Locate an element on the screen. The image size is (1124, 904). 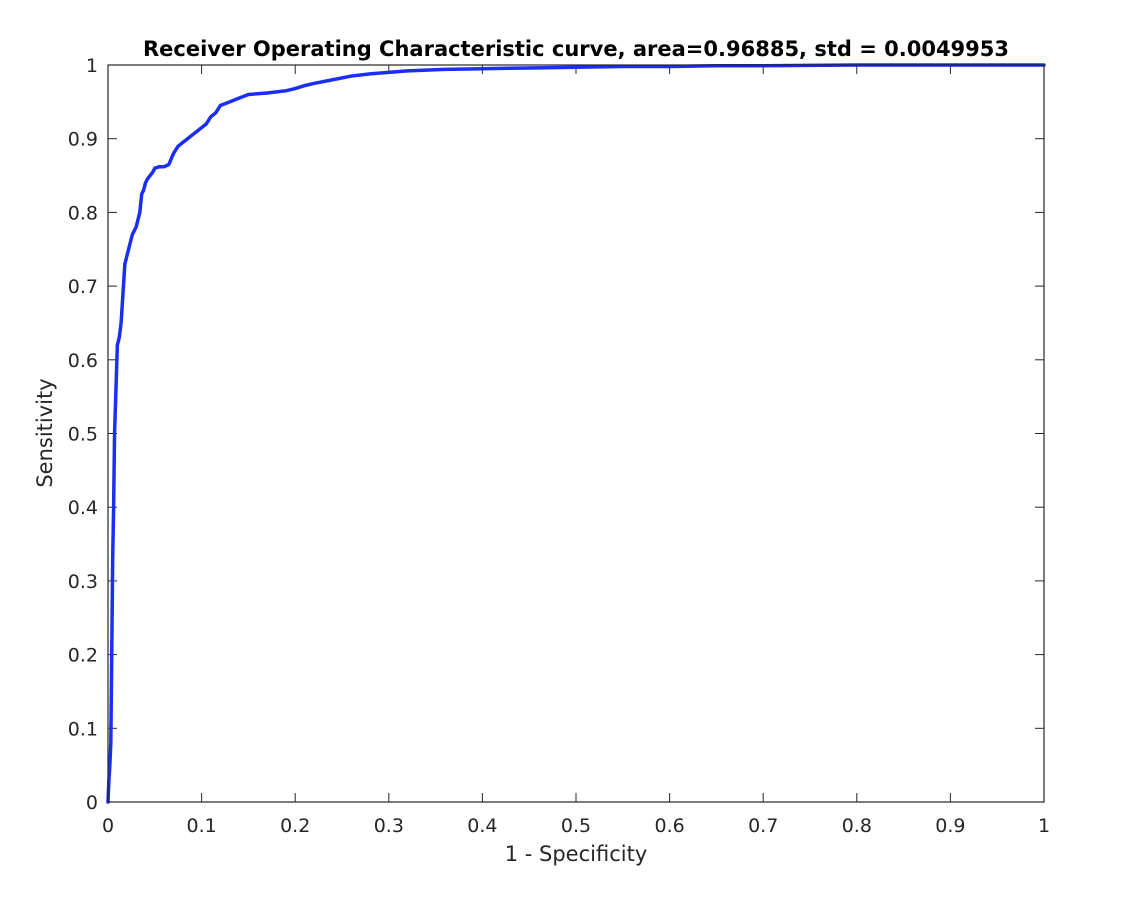
y-tick-label: 0.6 is located at coordinates (83, 361).